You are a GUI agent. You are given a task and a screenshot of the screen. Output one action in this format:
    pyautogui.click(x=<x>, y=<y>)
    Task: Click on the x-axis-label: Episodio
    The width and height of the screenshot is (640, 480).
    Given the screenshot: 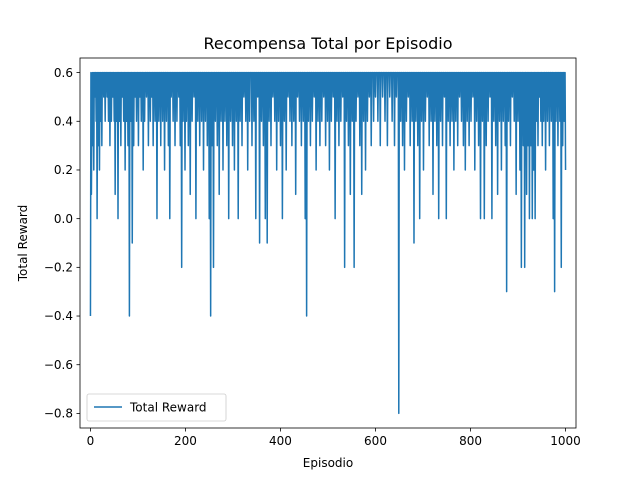 What is the action you would take?
    pyautogui.click(x=328, y=463)
    